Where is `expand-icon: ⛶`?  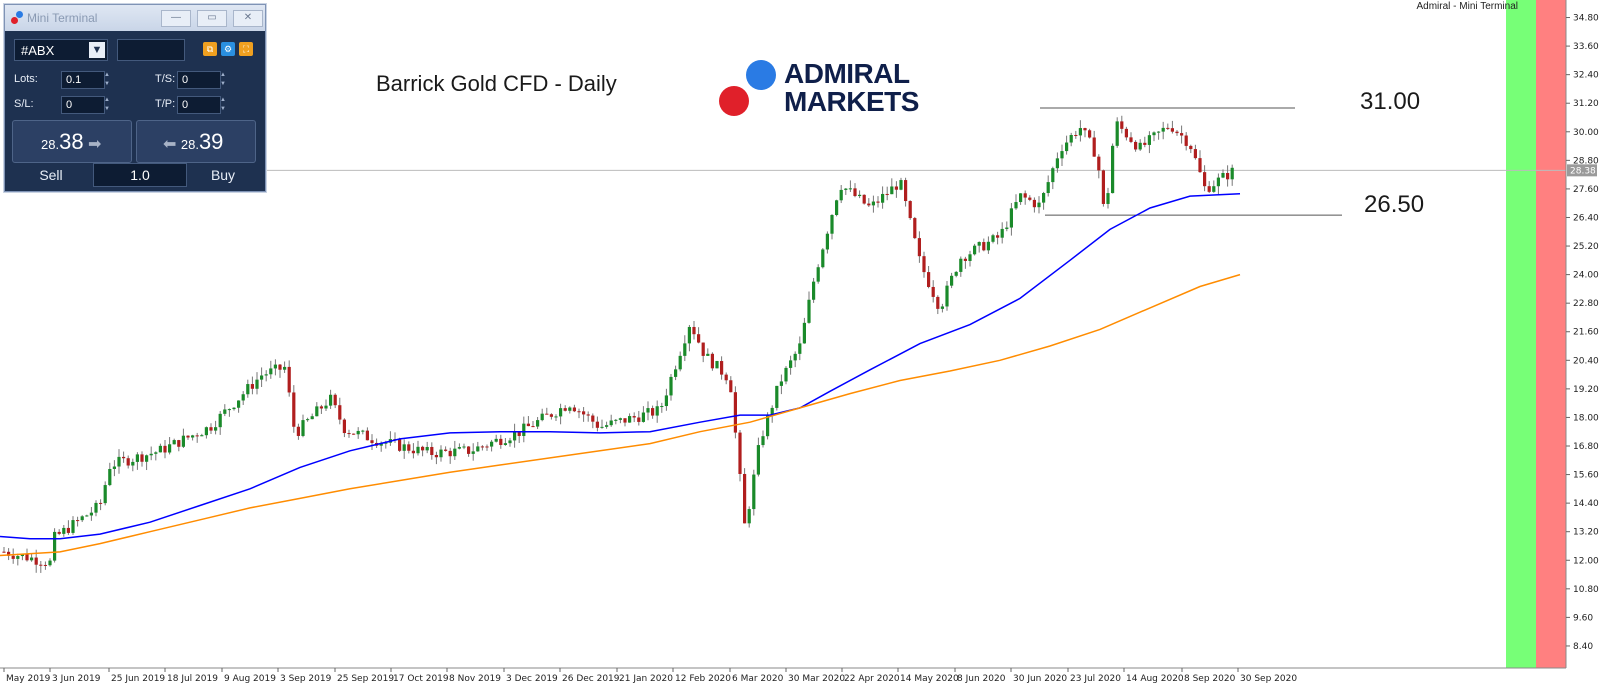 expand-icon: ⛶ is located at coordinates (246, 49).